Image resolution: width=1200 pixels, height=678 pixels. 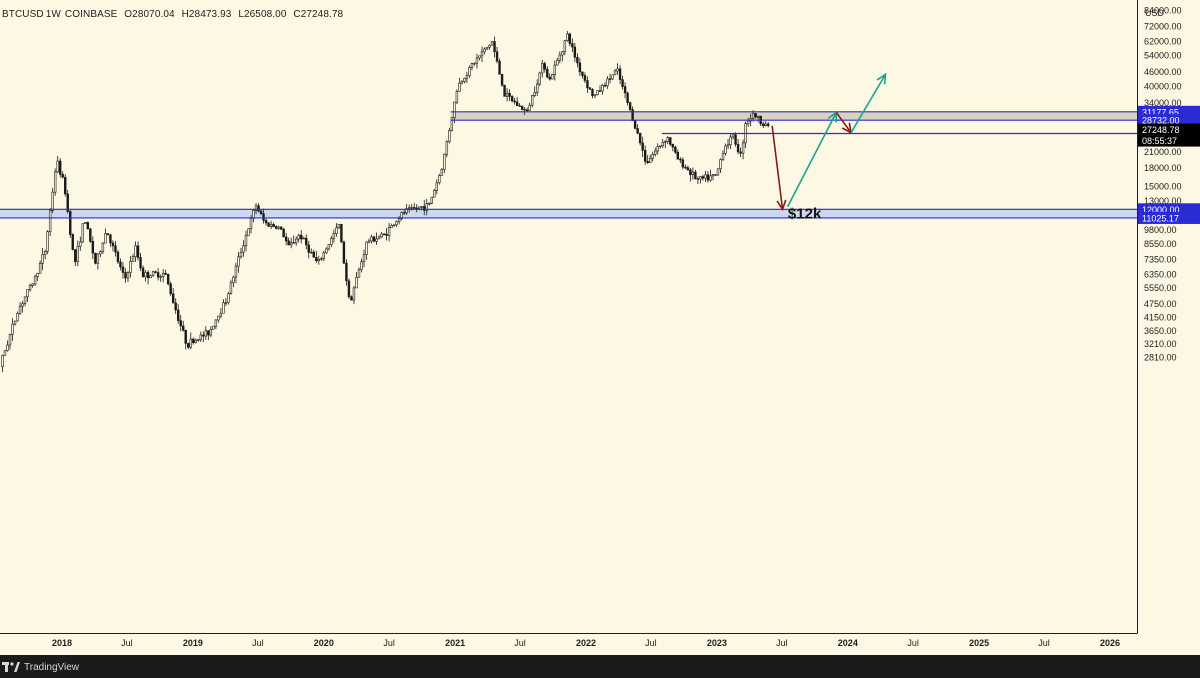 What do you see at coordinates (23, 14) in the screenshot?
I see `symbol-name: BTCUSD` at bounding box center [23, 14].